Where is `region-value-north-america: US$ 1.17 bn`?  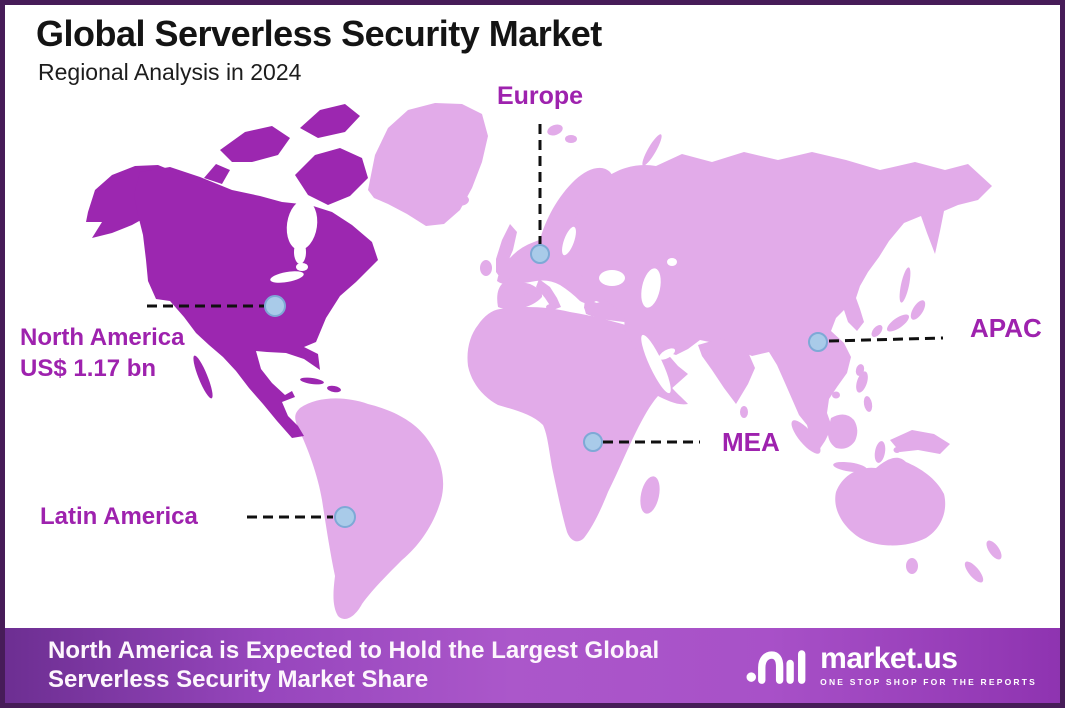 region-value-north-america: US$ 1.17 bn is located at coordinates (88, 368).